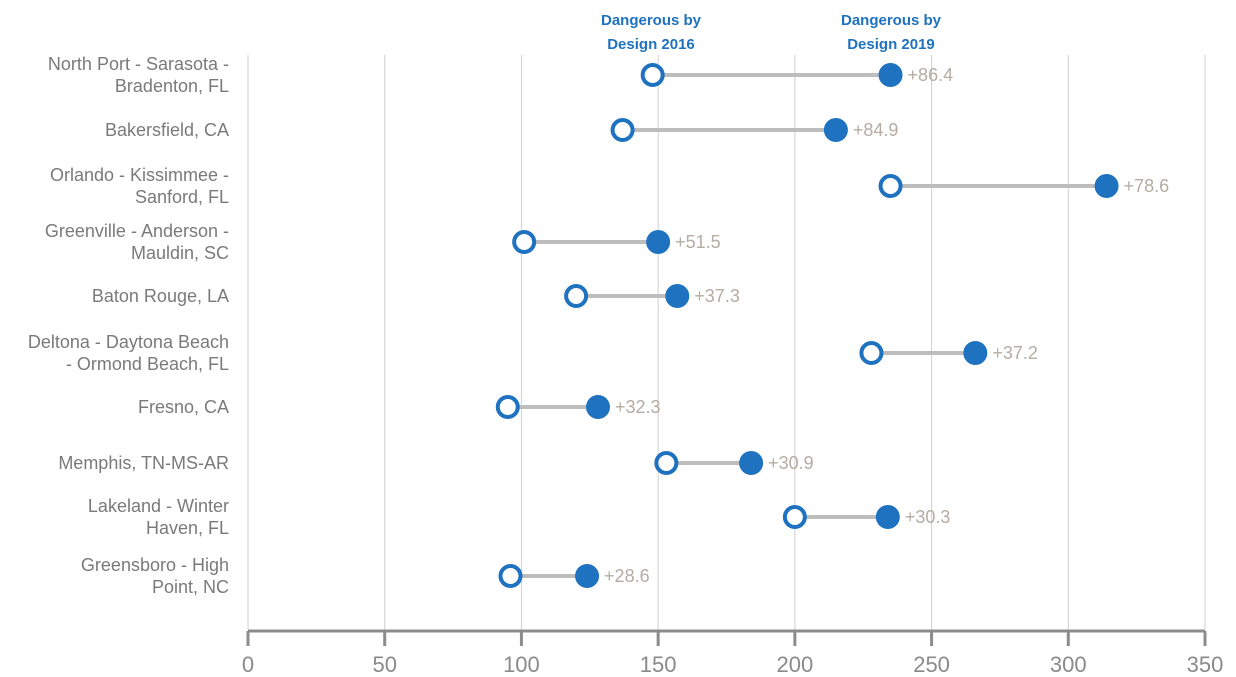 The width and height of the screenshot is (1236, 677). What do you see at coordinates (876, 130) in the screenshot?
I see `delta-label: +84.9` at bounding box center [876, 130].